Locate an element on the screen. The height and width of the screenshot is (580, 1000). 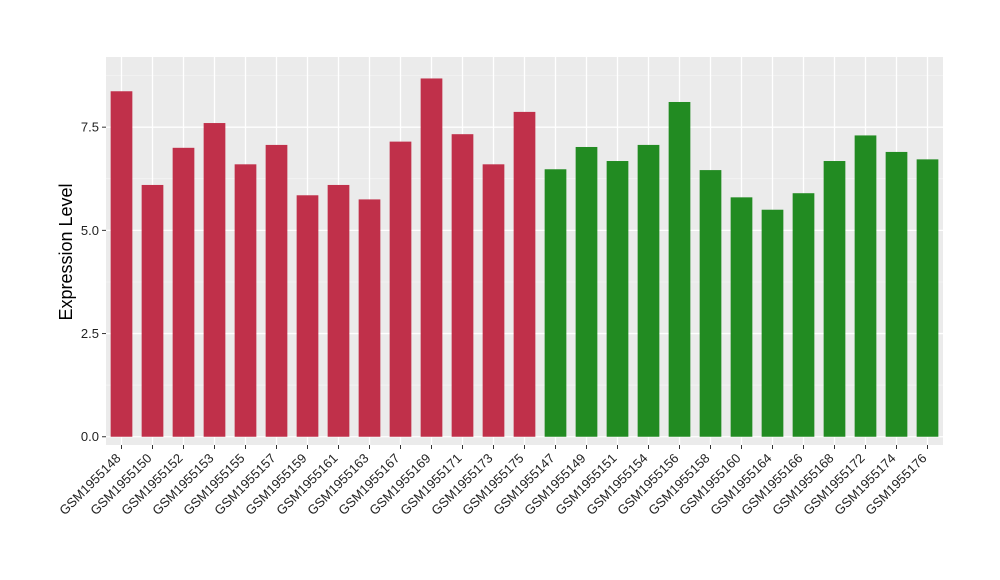
bar-GSM1955163 is located at coordinates (369, 318).